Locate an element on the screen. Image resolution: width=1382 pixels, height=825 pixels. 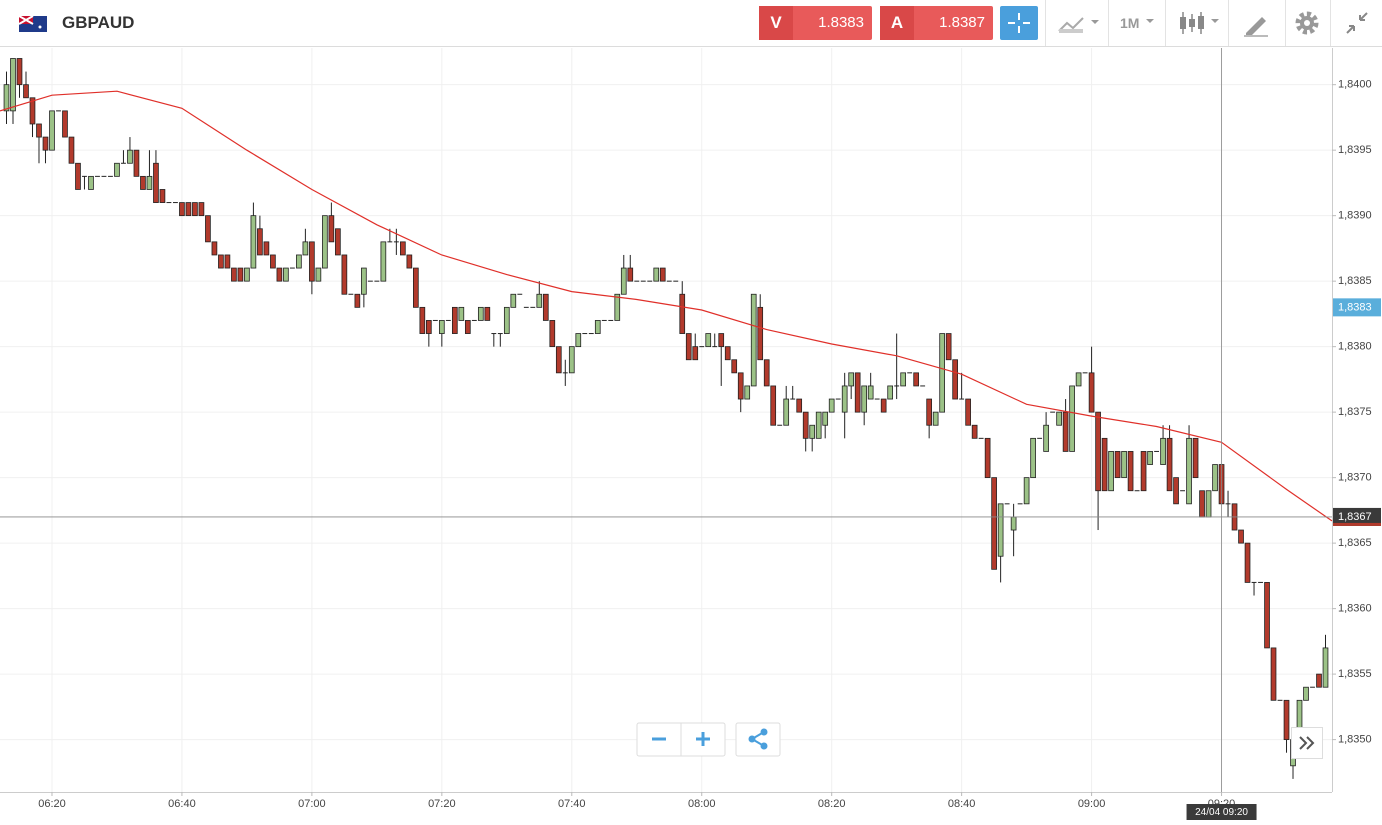
sell-button: V 1.8383 is located at coordinates (815, 23).